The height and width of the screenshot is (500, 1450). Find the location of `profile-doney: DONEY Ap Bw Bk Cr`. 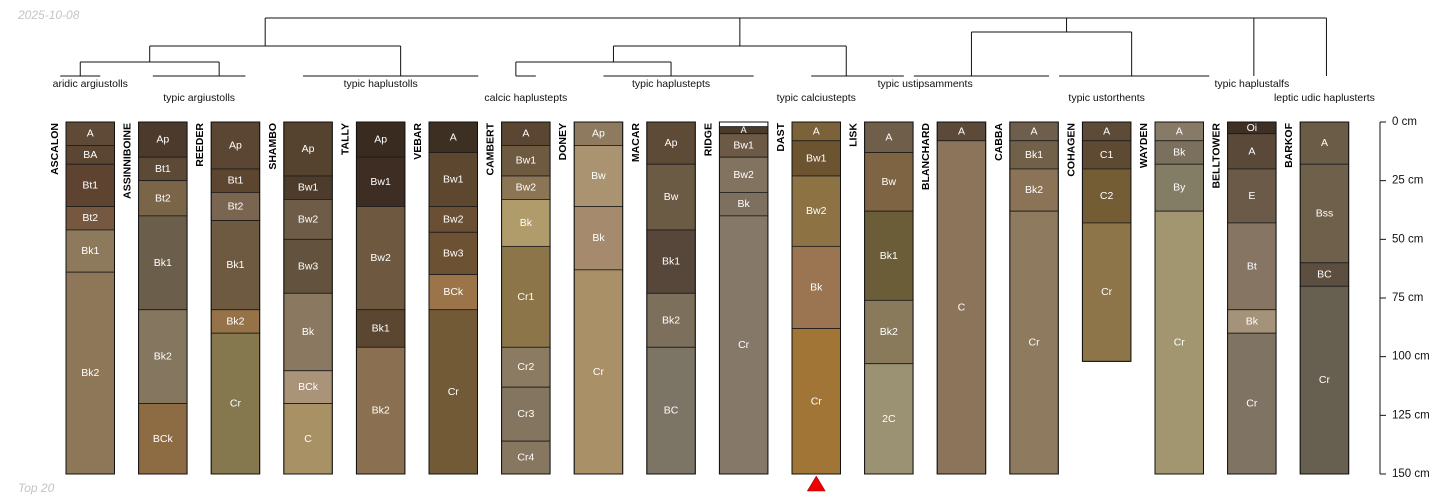

profile-doney: DONEY Ap Bw Bk Cr is located at coordinates (590, 298).